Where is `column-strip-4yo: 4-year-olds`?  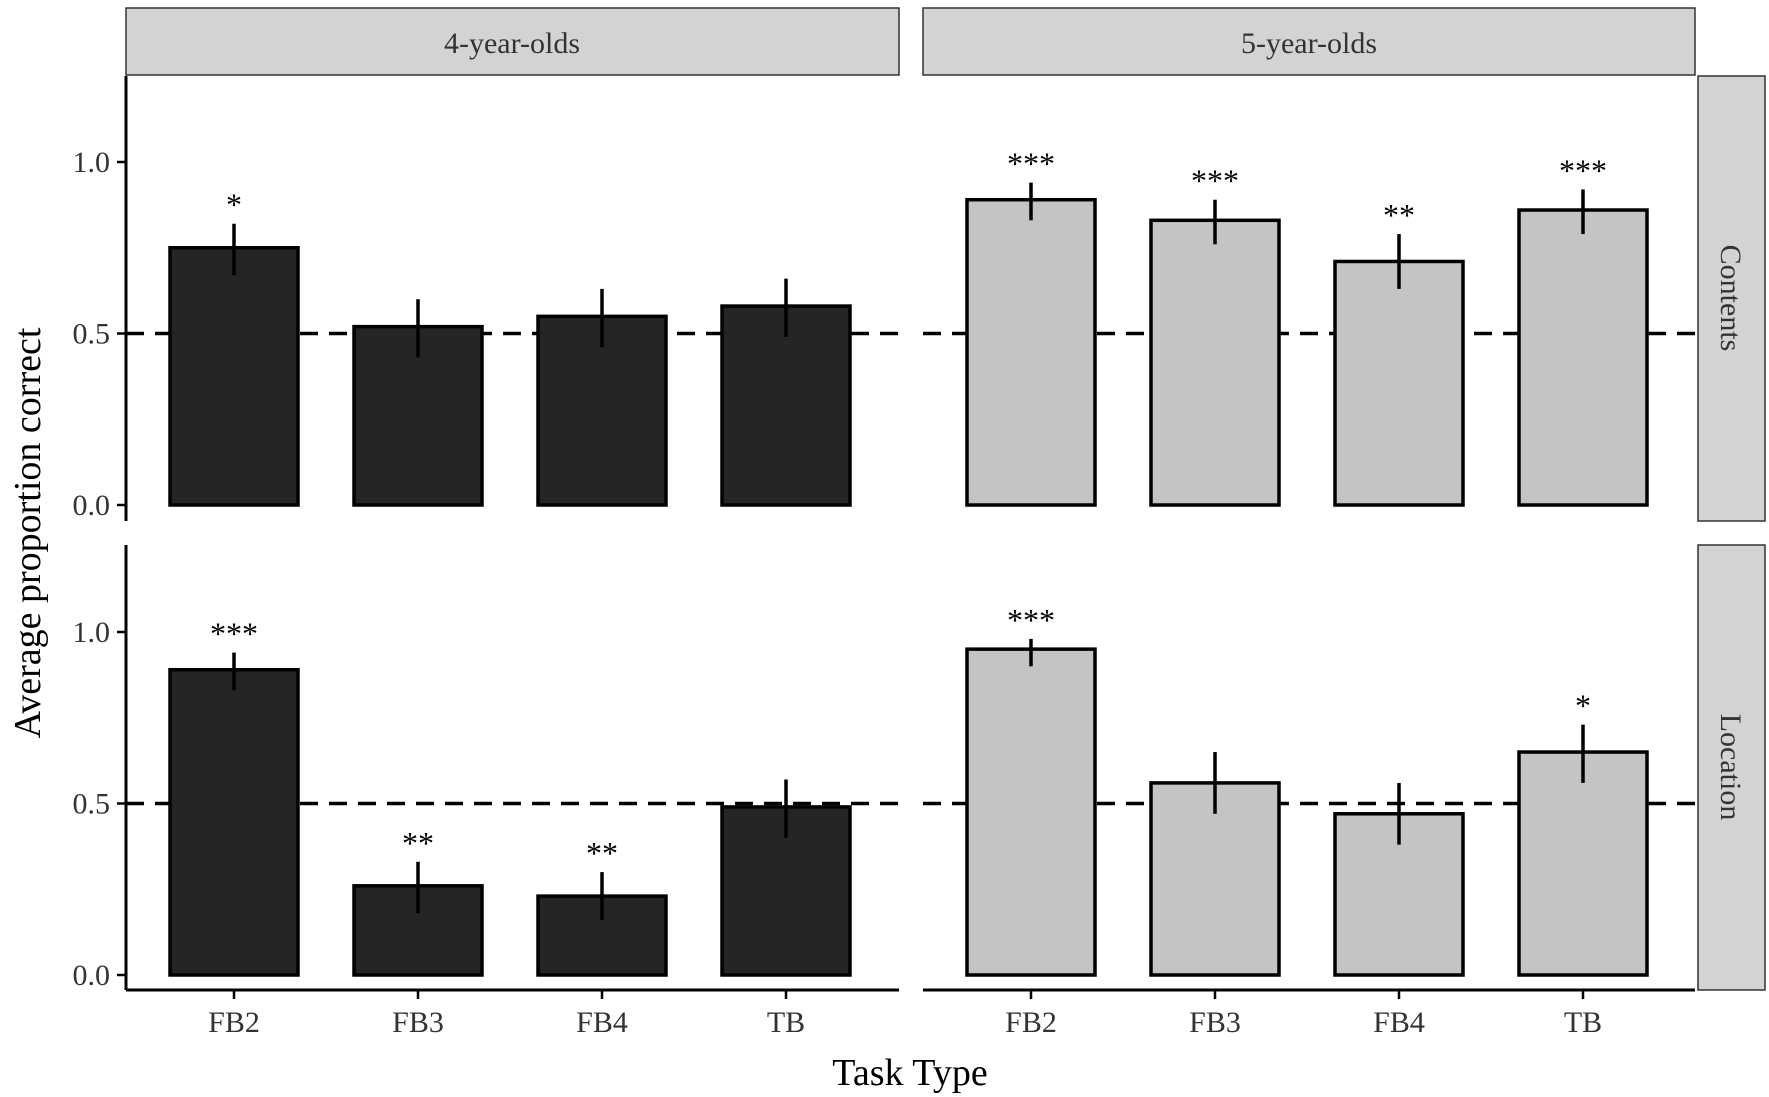 column-strip-4yo: 4-year-olds is located at coordinates (512, 41).